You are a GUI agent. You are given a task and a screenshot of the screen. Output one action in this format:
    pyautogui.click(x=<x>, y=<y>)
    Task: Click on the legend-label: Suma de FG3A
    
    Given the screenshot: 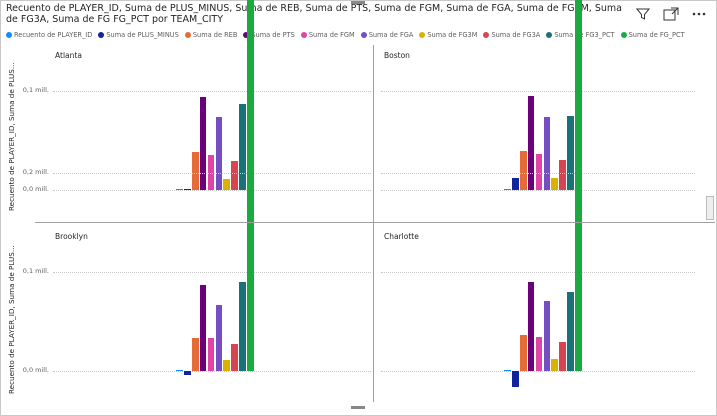 What is the action you would take?
    pyautogui.click(x=516, y=35)
    